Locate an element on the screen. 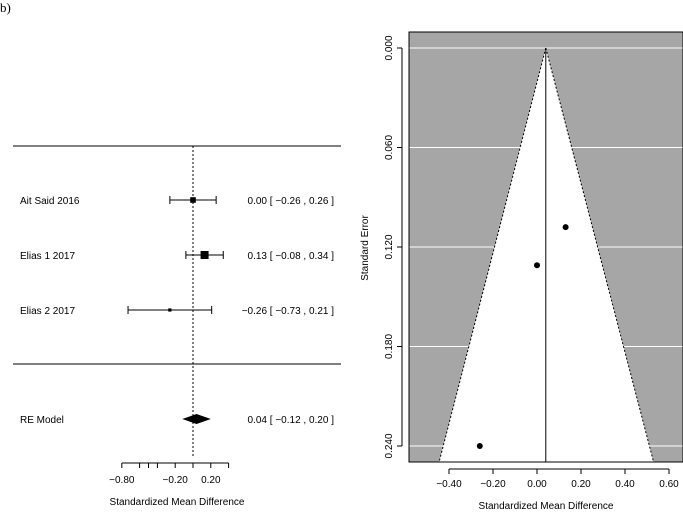  funnel-y-tick-label: 0.240 is located at coordinates (389, 445).